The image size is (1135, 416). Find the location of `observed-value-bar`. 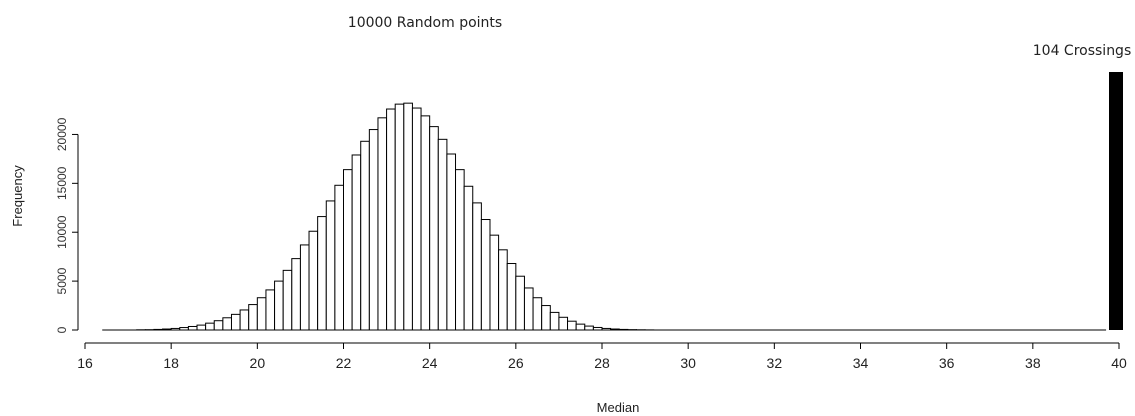

observed-value-bar is located at coordinates (1116, 201).